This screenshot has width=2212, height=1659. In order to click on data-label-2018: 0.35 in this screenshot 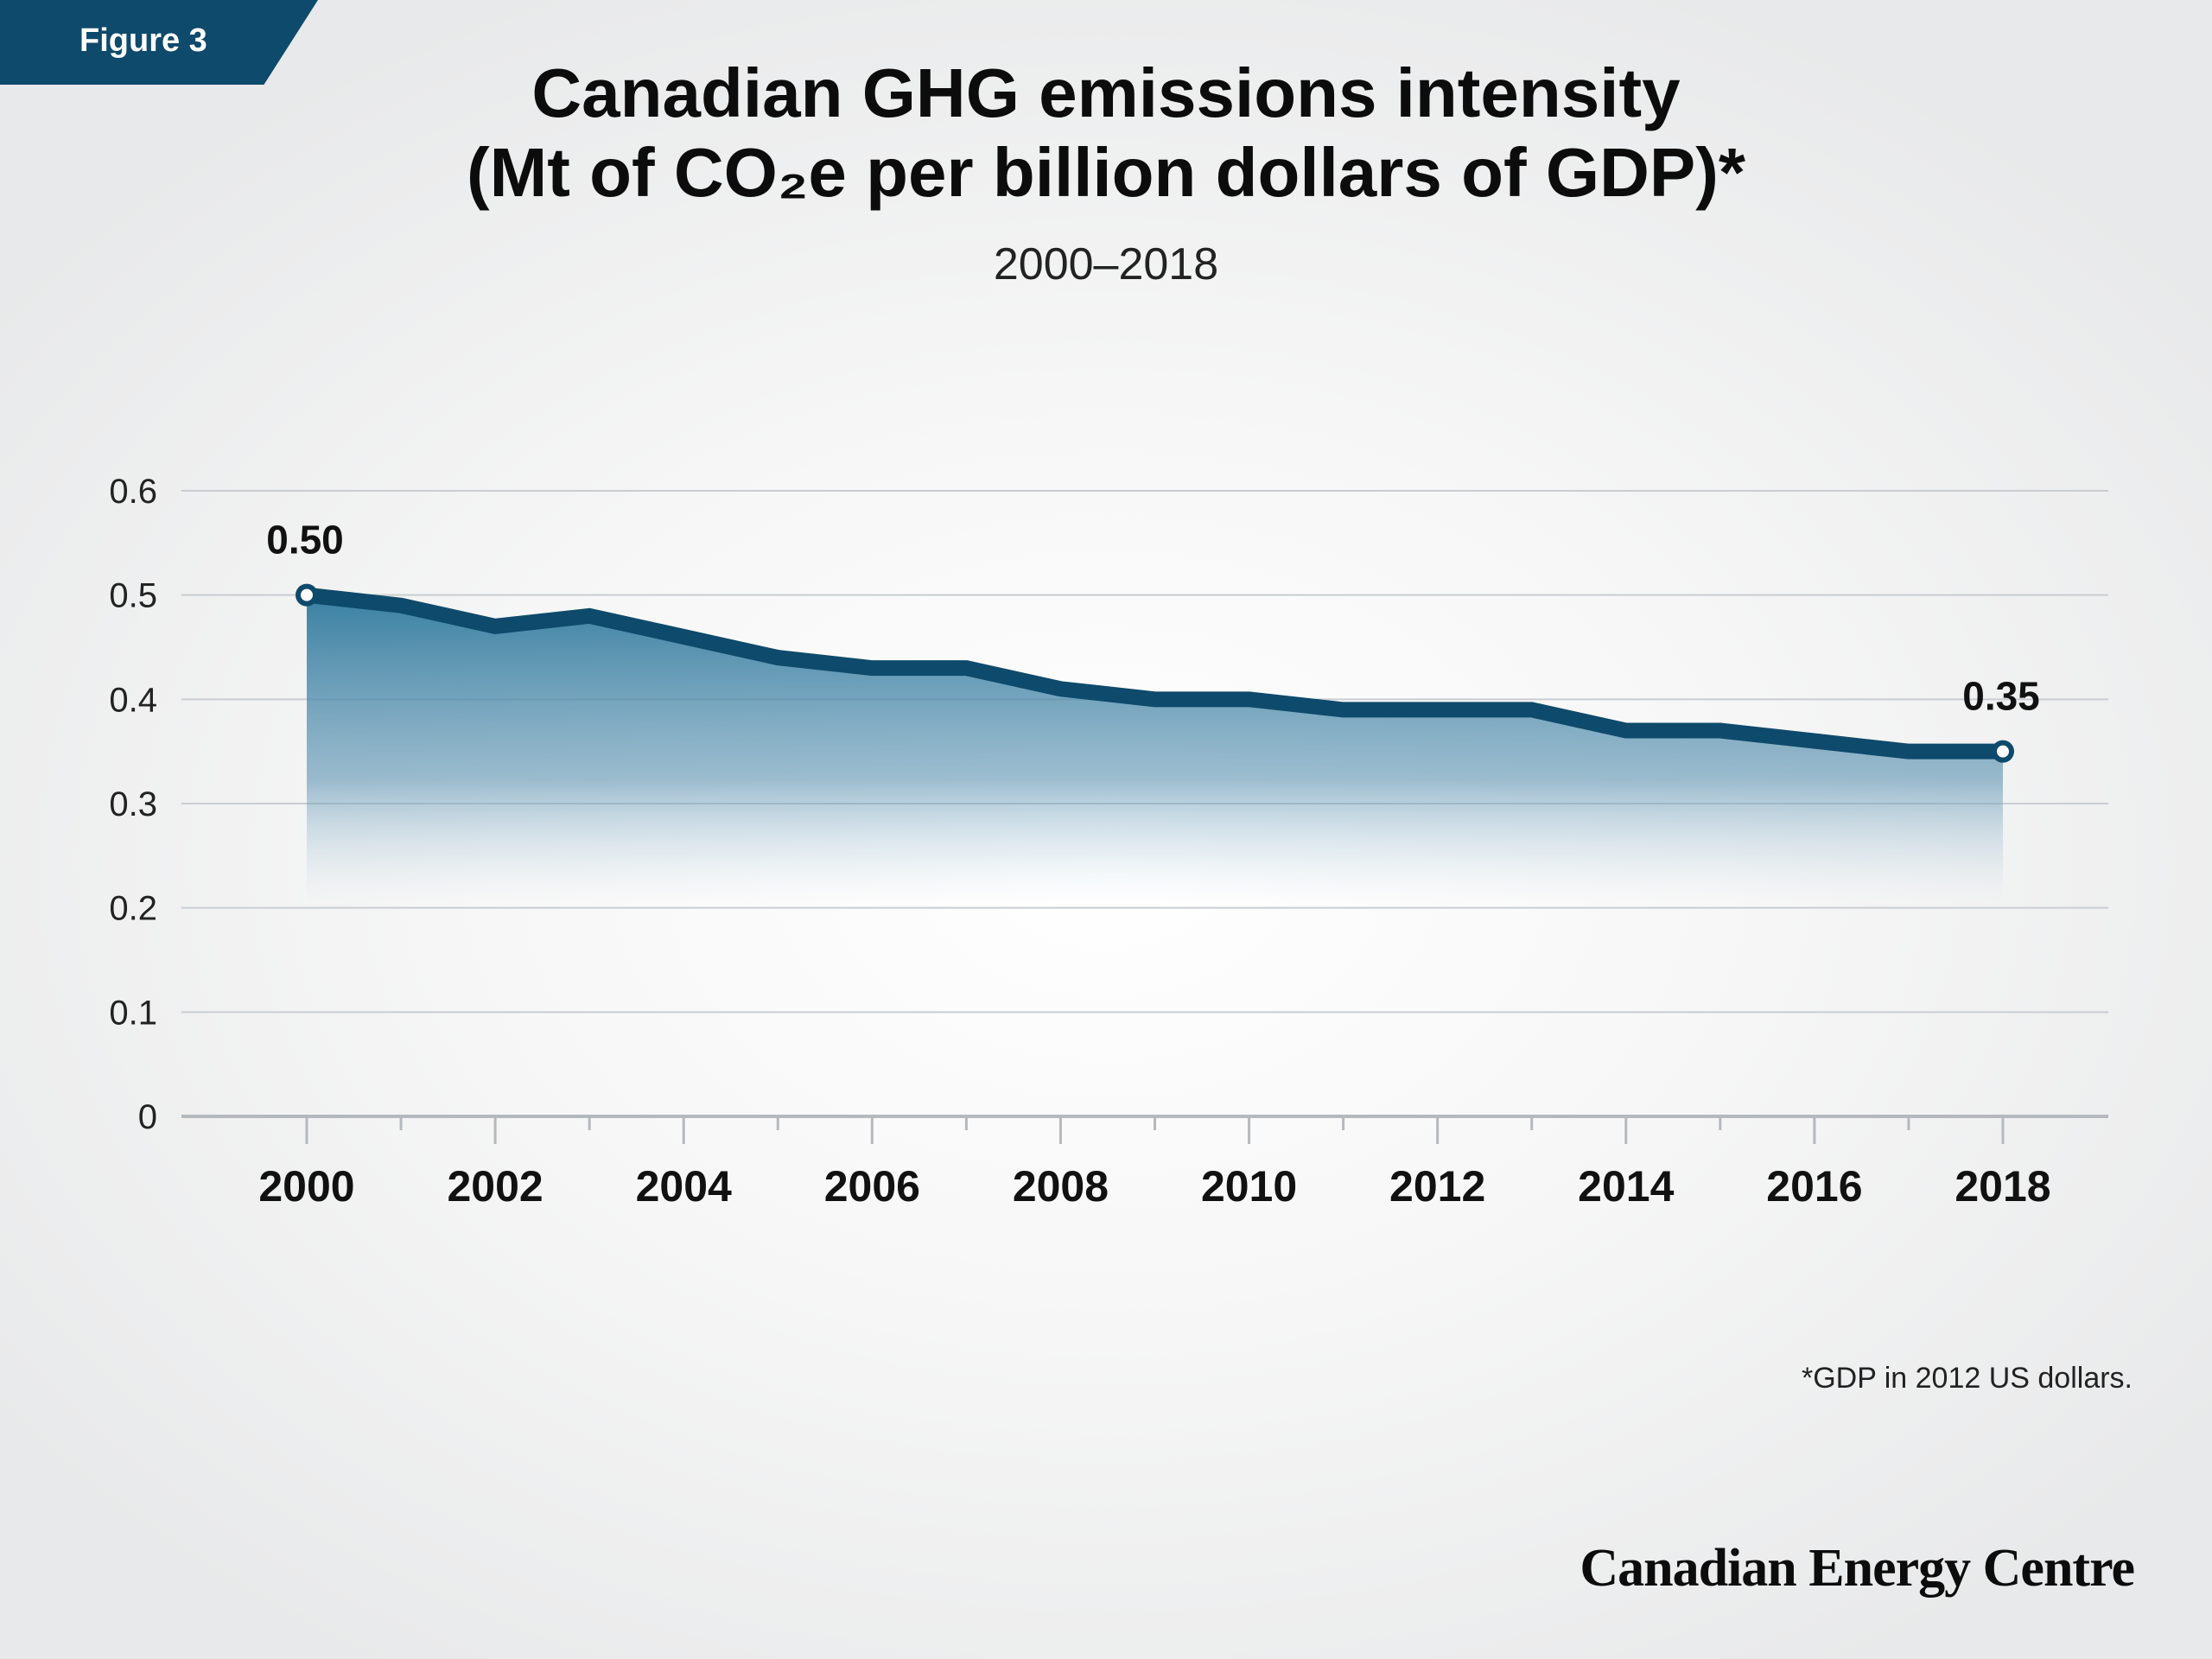, I will do `click(2001, 696)`.